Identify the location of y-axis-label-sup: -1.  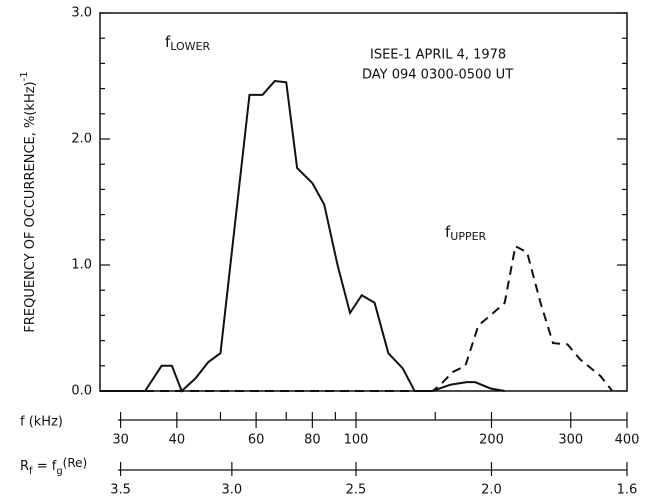
(24, 76).